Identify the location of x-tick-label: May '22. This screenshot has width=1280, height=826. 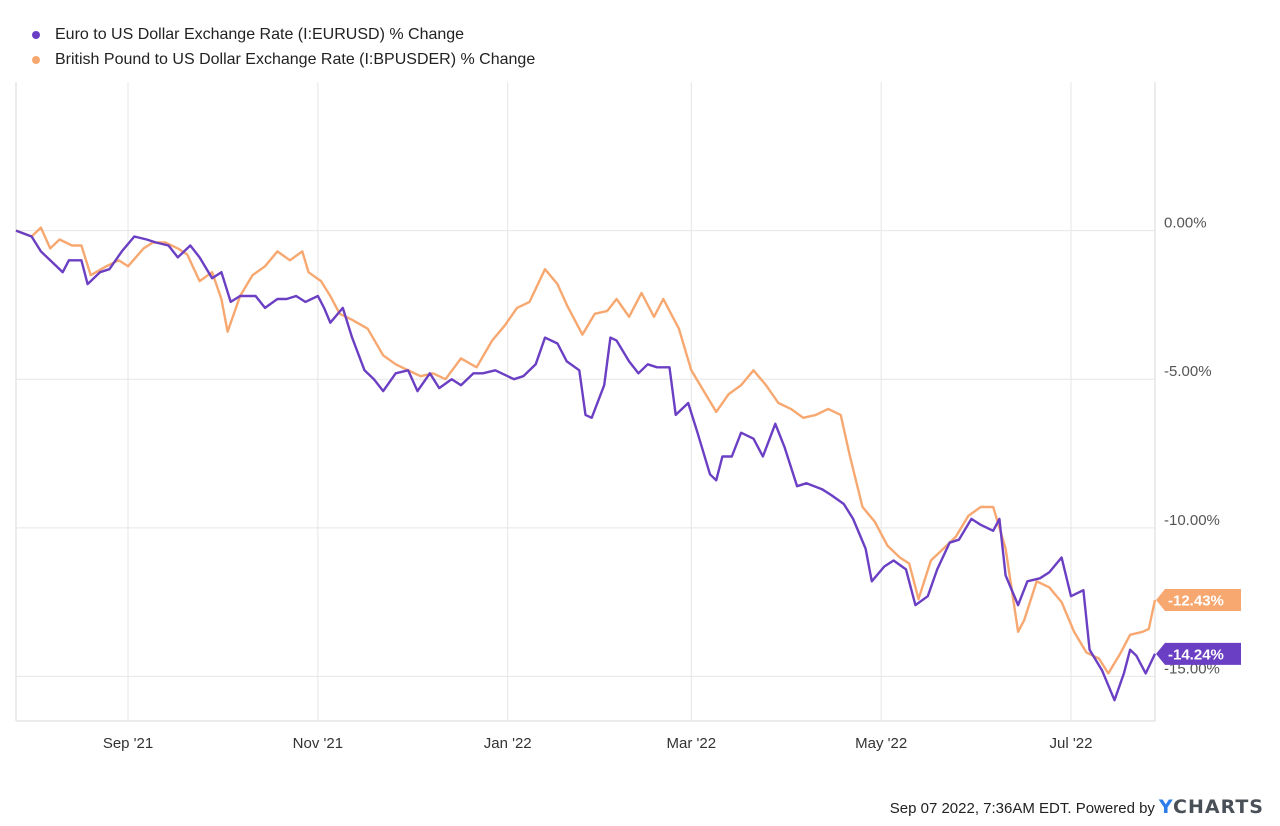
(881, 743).